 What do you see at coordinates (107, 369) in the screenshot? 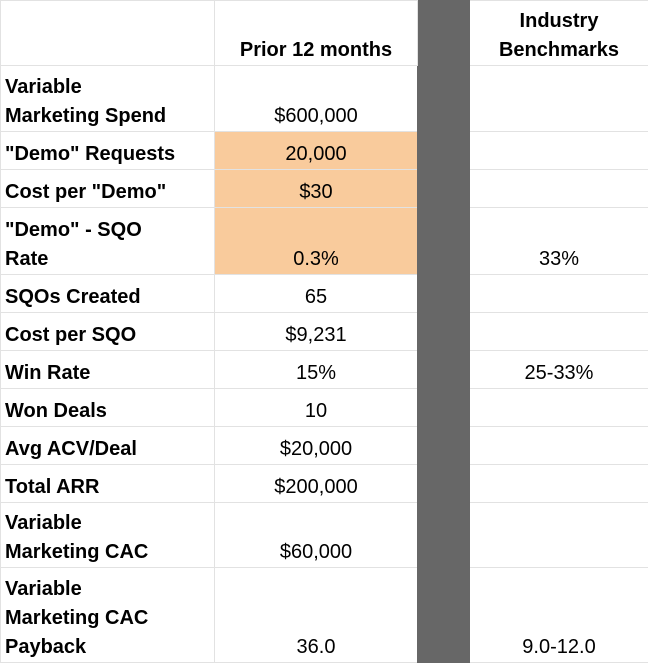
I see `row-label: Win Rate` at bounding box center [107, 369].